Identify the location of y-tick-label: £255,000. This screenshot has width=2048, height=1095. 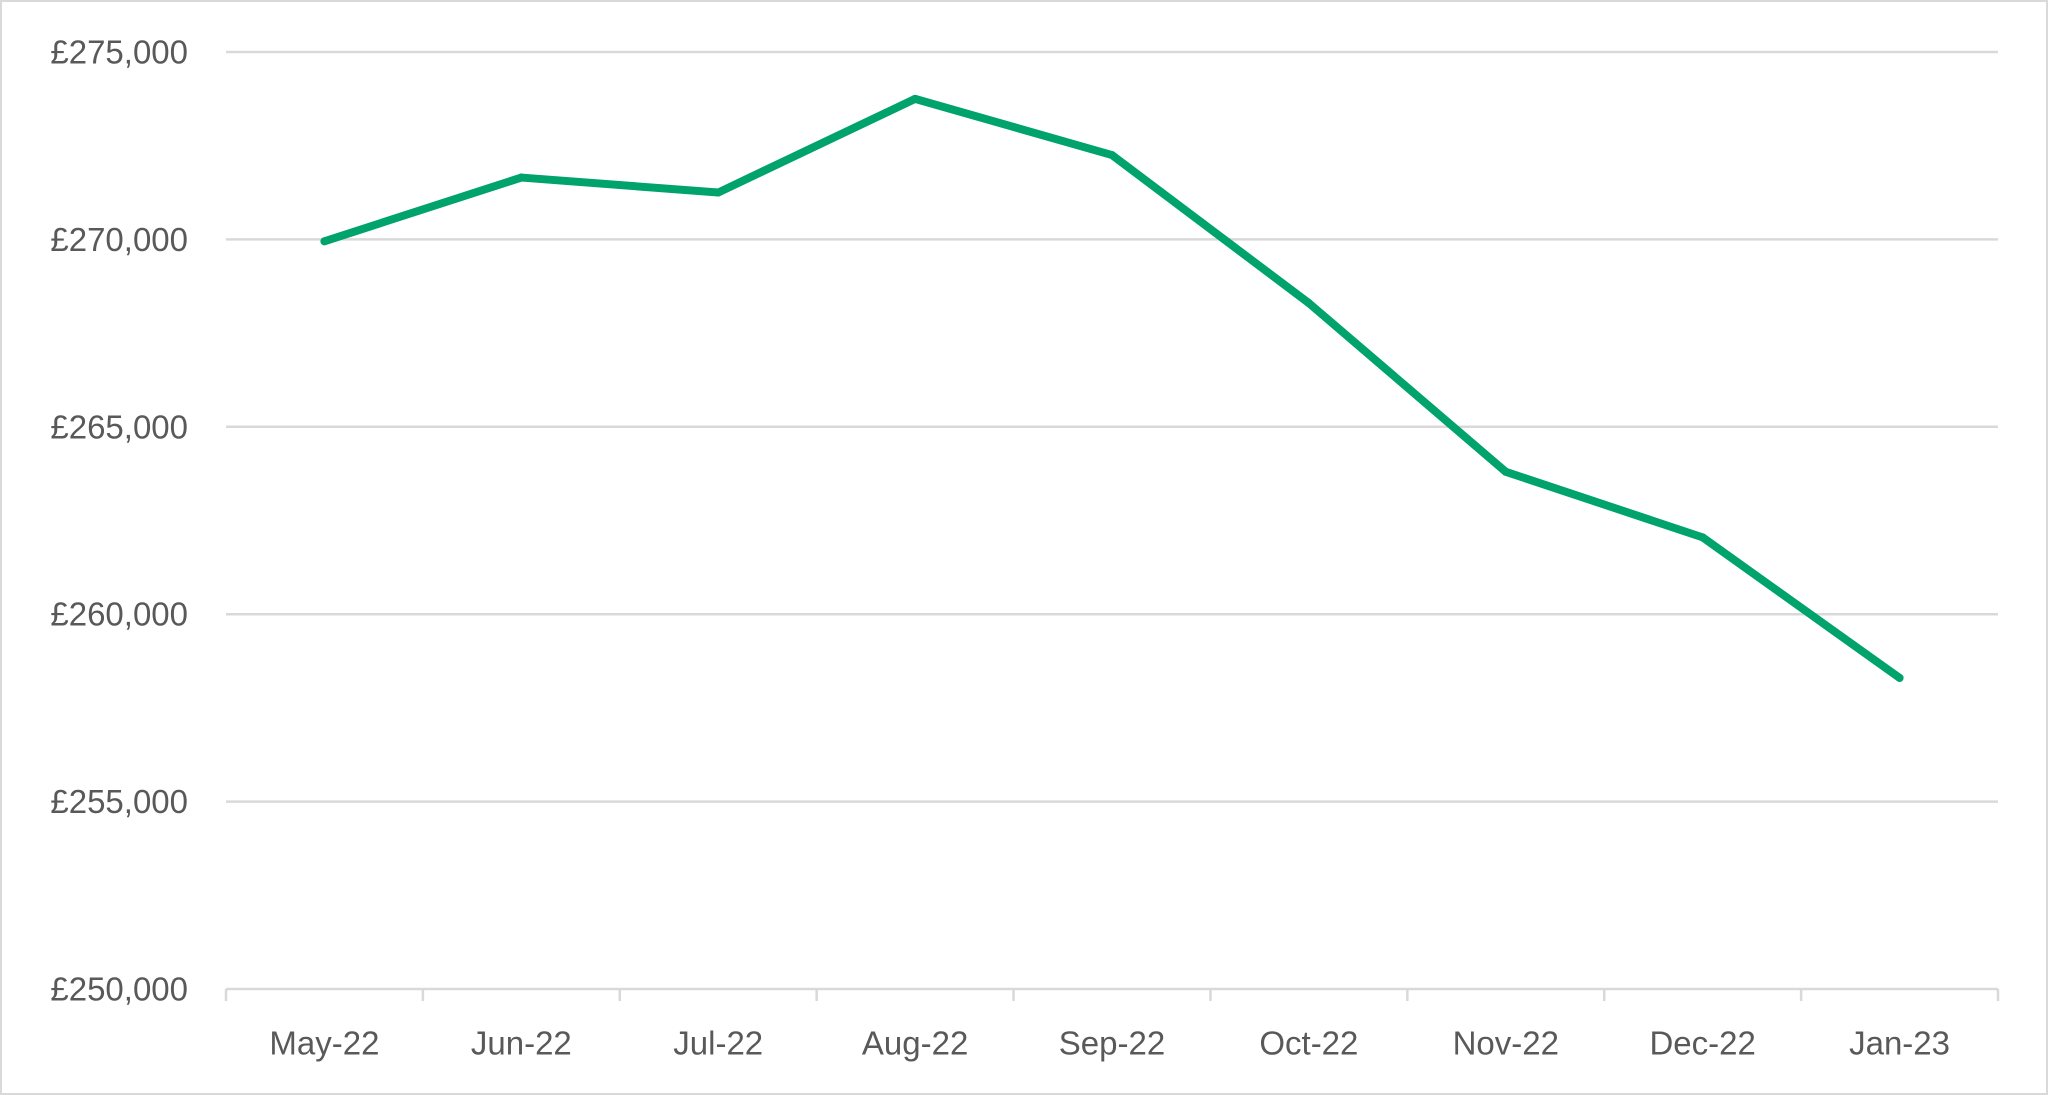
(119, 801).